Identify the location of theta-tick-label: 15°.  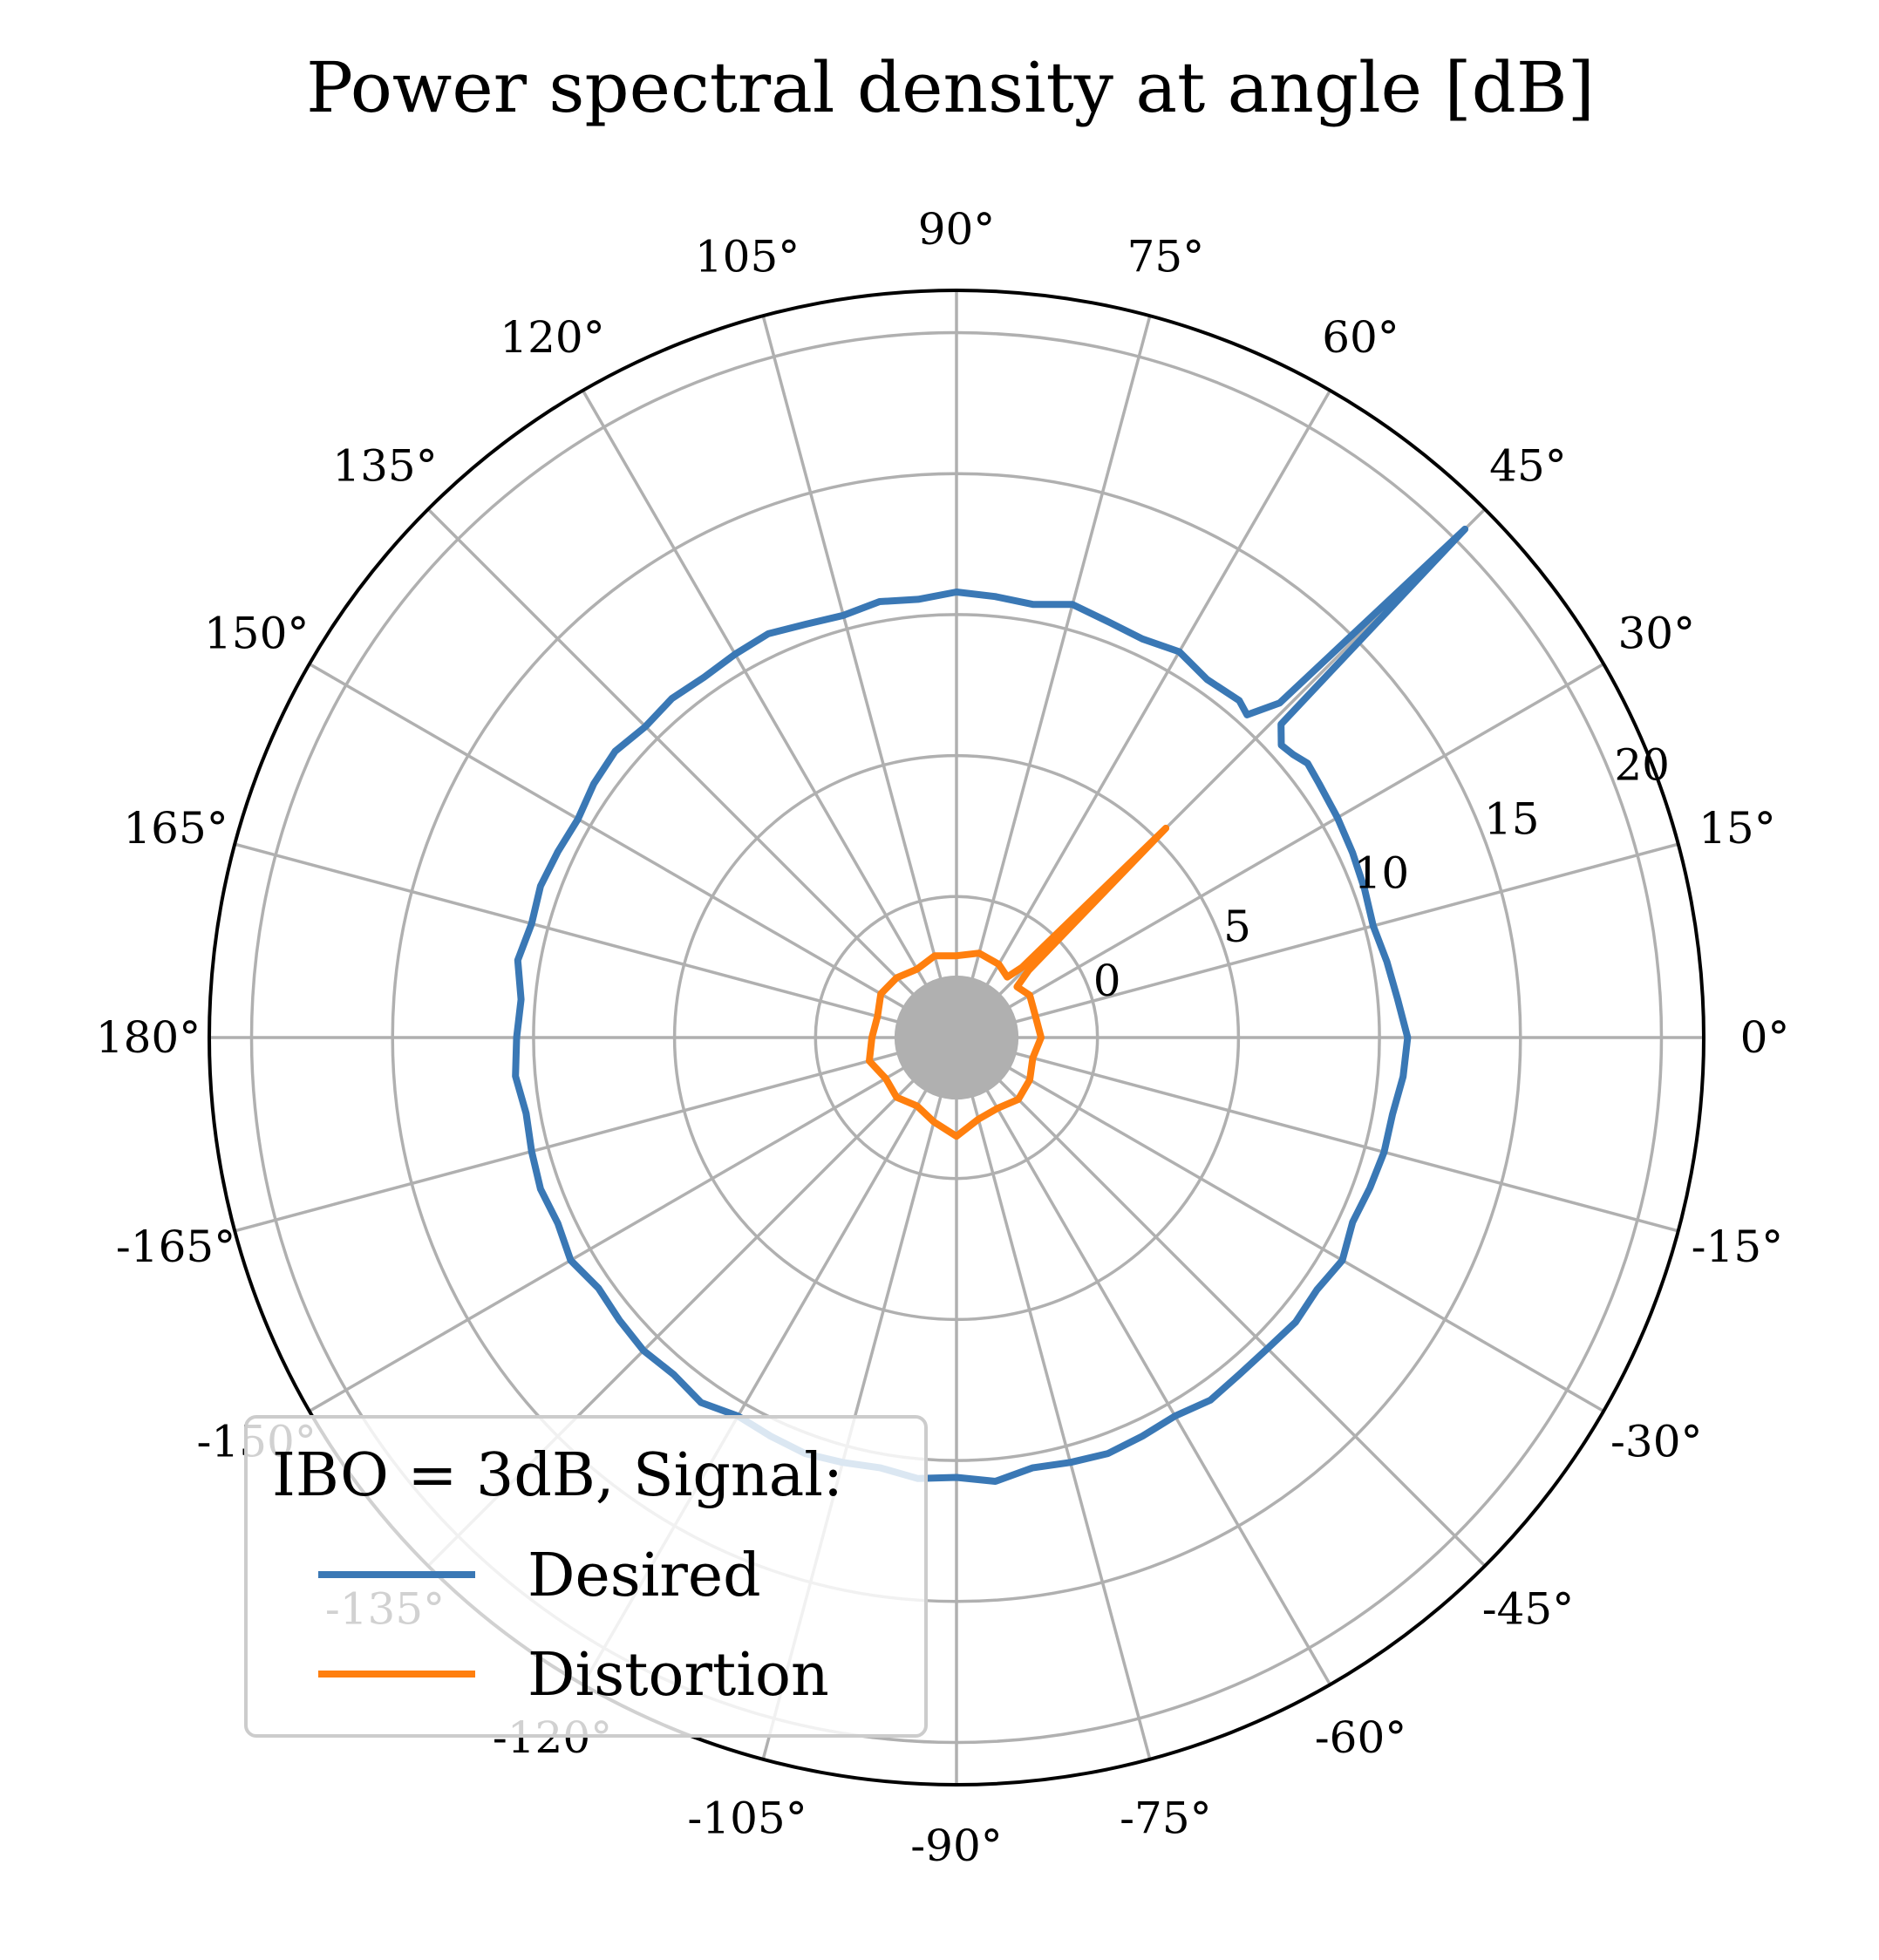
(1737, 828).